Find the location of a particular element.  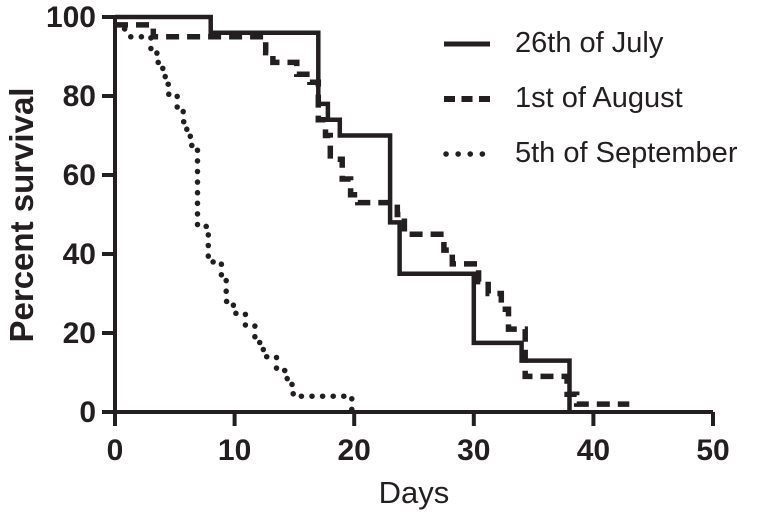

x-tick-label: 50 is located at coordinates (712, 450).